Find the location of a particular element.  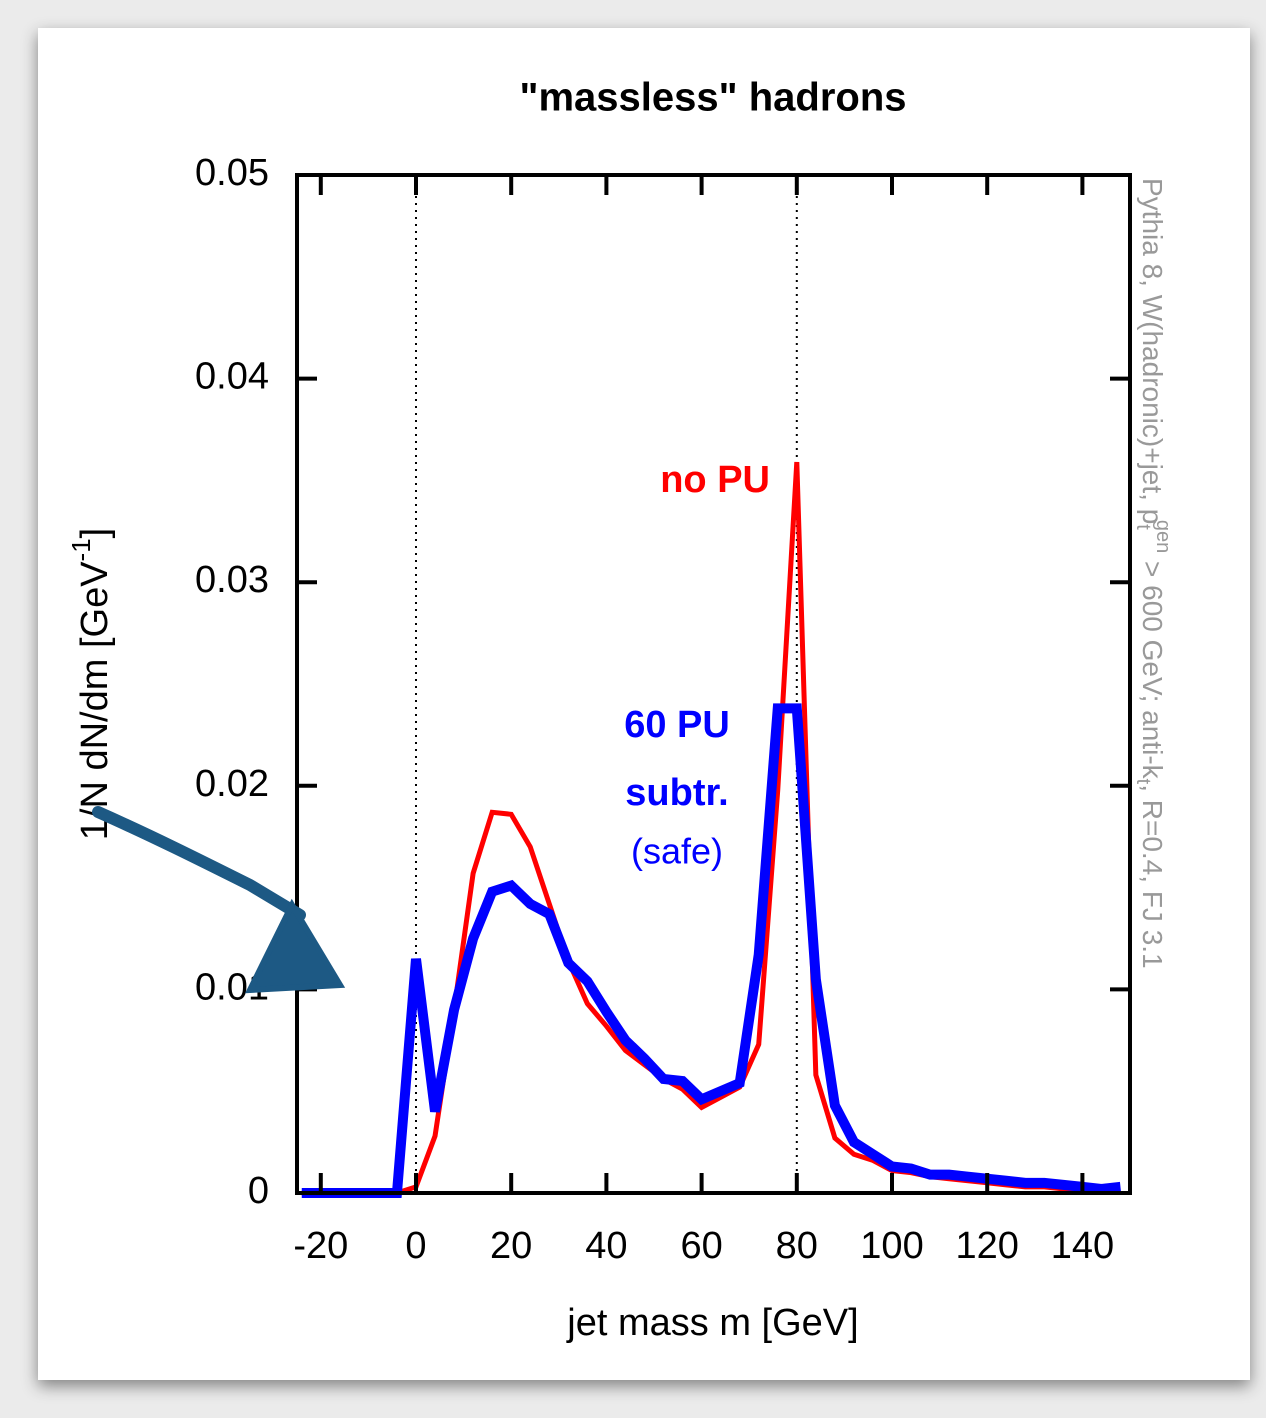

annotation-text: , R=0.4, FJ 3.1 is located at coordinates (1152, 876).